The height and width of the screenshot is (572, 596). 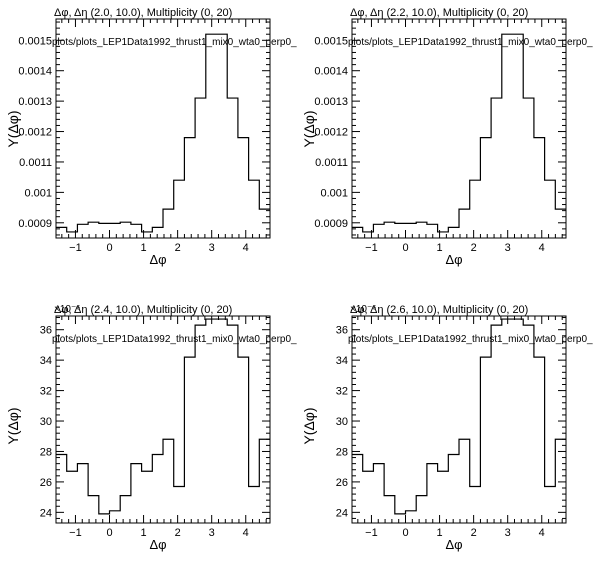 I want to click on panel-title: Δφ, Δη (2.6, 10.0), Multiplicity (0, 20), so click(x=439, y=310).